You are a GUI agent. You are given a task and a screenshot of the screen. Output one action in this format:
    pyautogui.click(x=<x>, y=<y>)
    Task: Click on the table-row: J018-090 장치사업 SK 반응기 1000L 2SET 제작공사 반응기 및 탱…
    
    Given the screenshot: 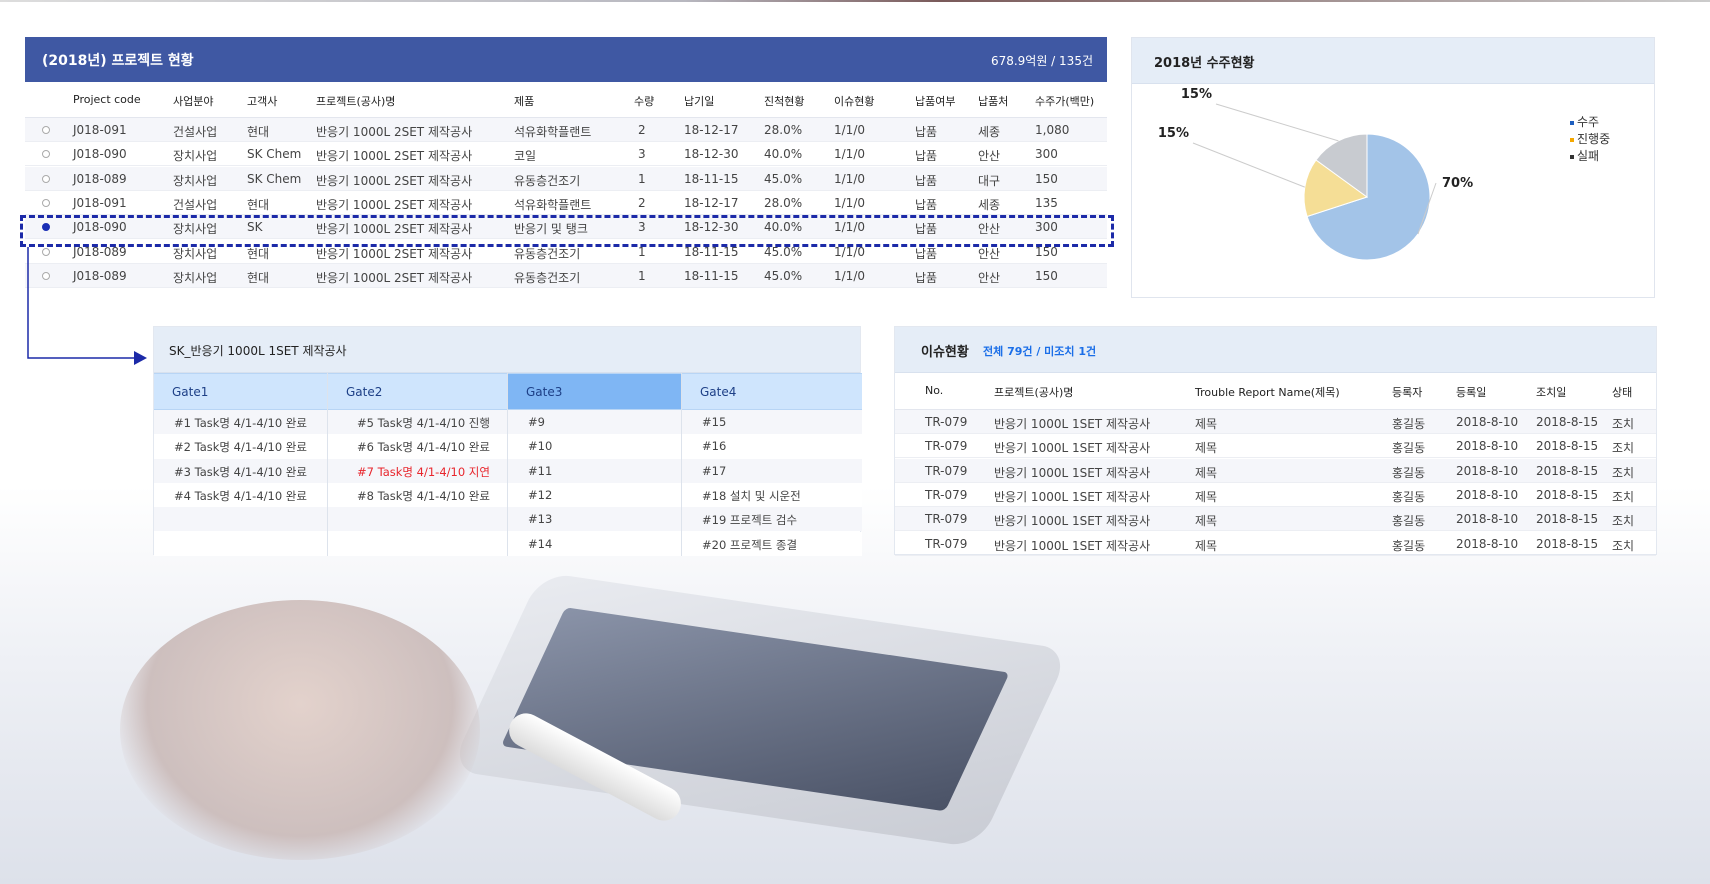 What is the action you would take?
    pyautogui.click(x=566, y=227)
    